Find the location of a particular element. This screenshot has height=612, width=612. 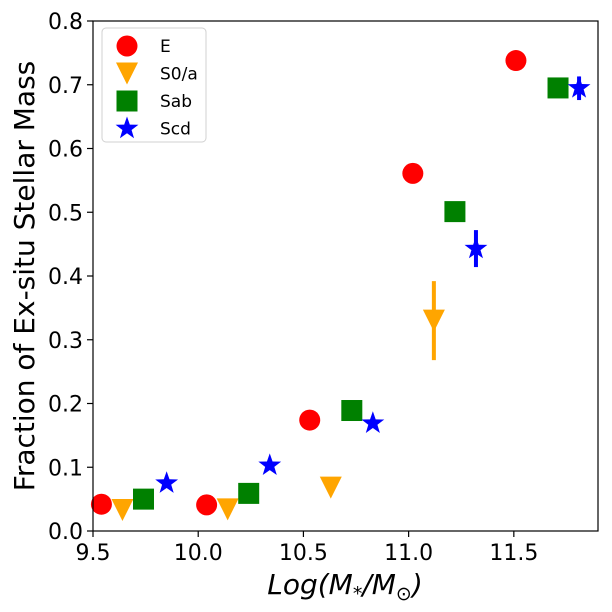

legend: E S0/a Sab Scd is located at coordinates (154, 85).